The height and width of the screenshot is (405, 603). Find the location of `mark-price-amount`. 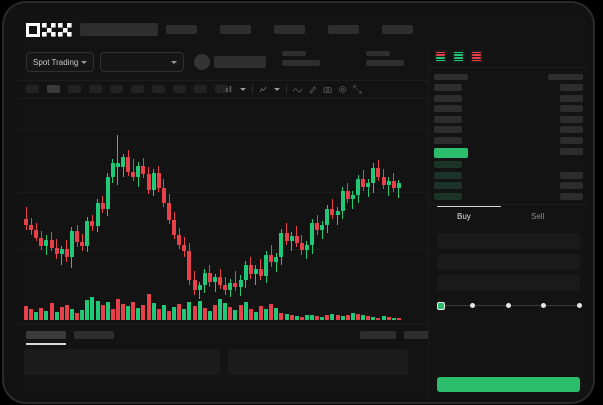

mark-price-amount is located at coordinates (571, 151).